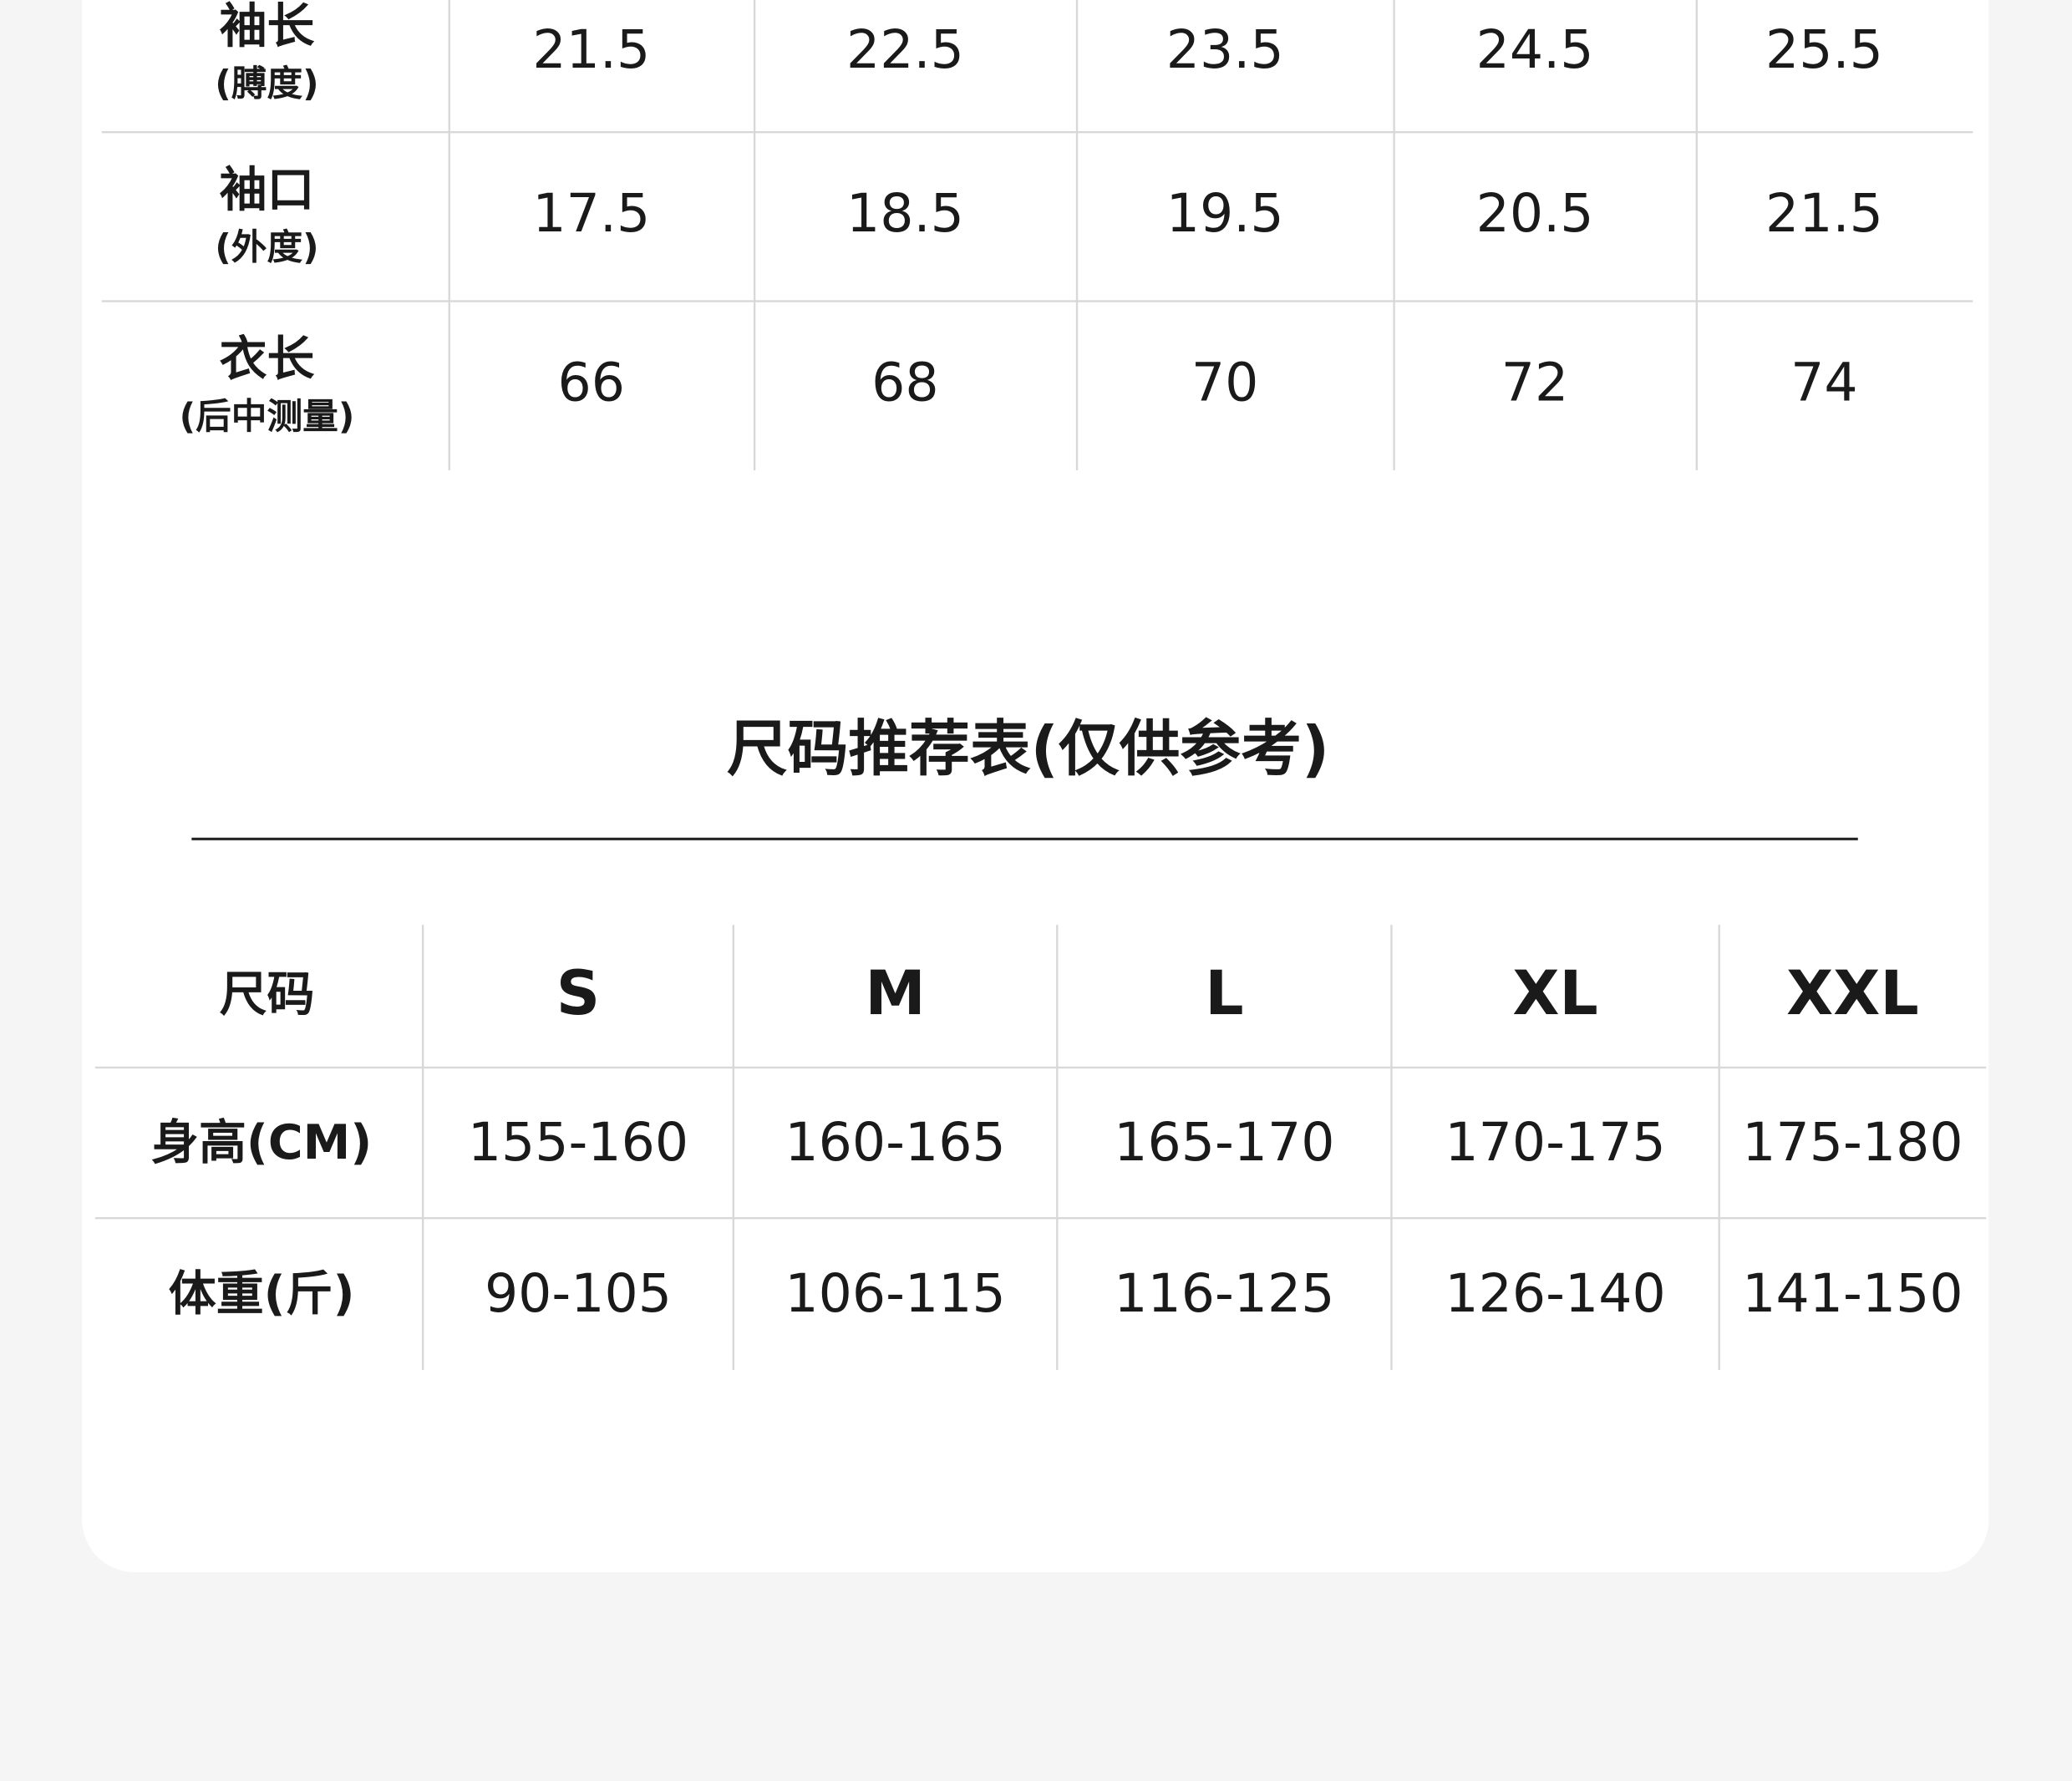 The height and width of the screenshot is (1781, 2072). I want to click on row-label: 体重(斤), so click(262, 1294).